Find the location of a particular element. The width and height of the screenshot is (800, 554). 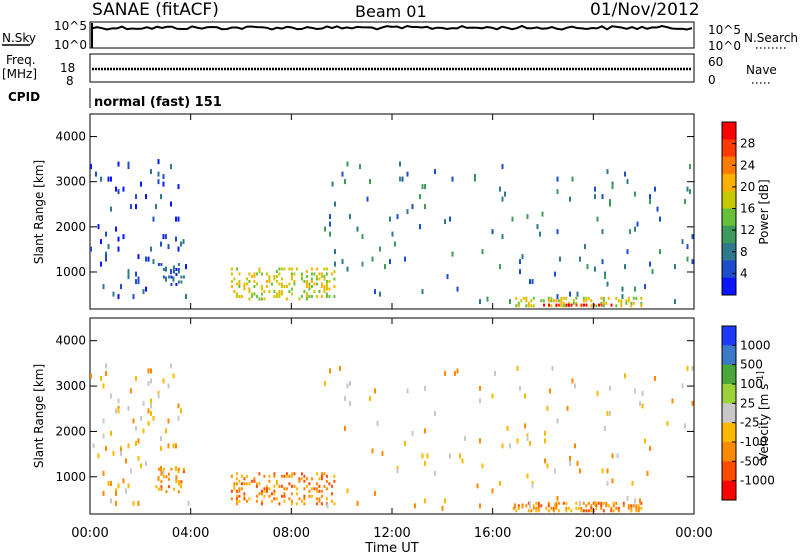

velocity-ylabel: Slant Range [km] is located at coordinates (39, 416).